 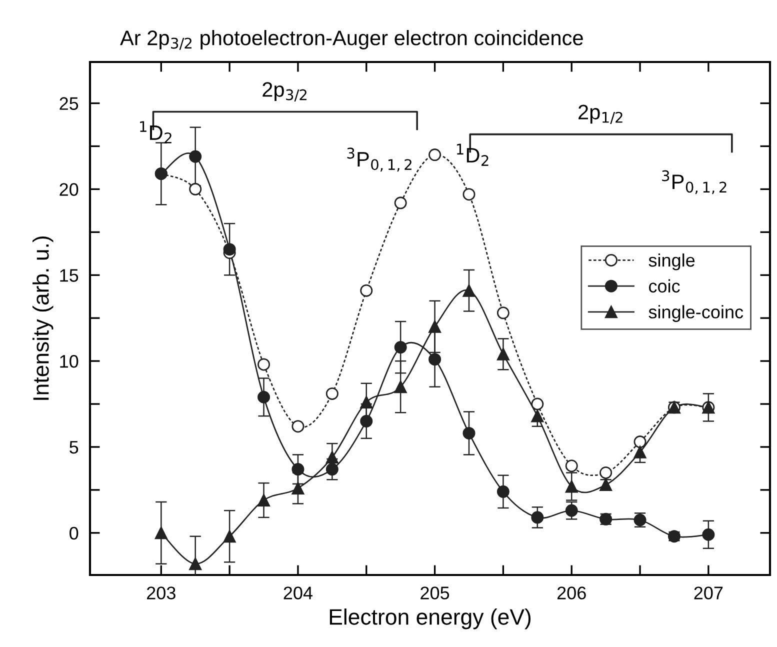 What do you see at coordinates (69, 275) in the screenshot?
I see `y-tick-label: 15` at bounding box center [69, 275].